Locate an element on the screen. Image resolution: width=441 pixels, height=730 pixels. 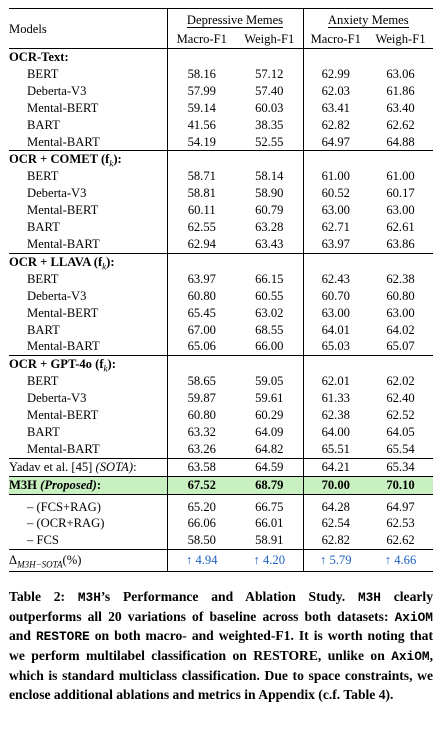
section-header-row: OCR-Text: is located at coordinates (221, 56).